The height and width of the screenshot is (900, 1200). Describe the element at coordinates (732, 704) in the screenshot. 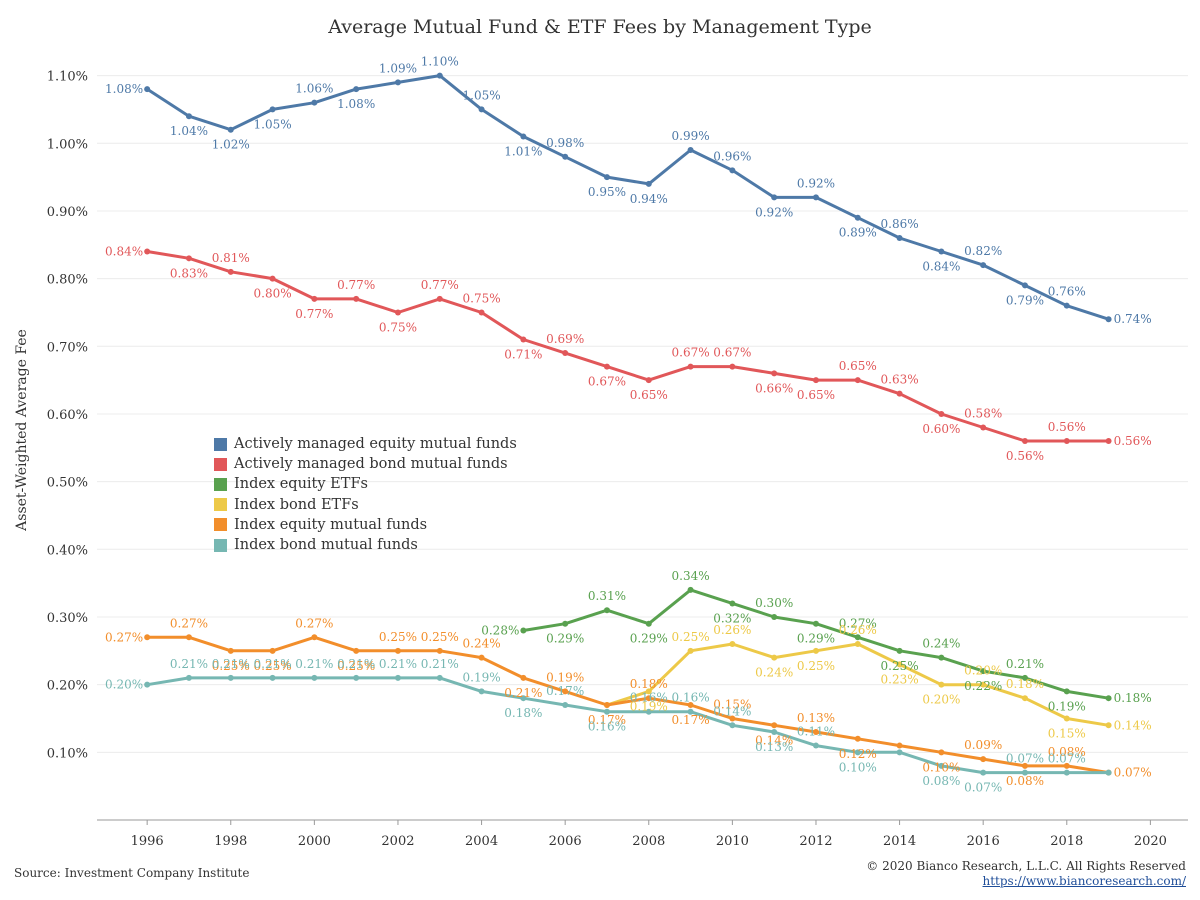

I see `data-label: 0.15%` at that location.